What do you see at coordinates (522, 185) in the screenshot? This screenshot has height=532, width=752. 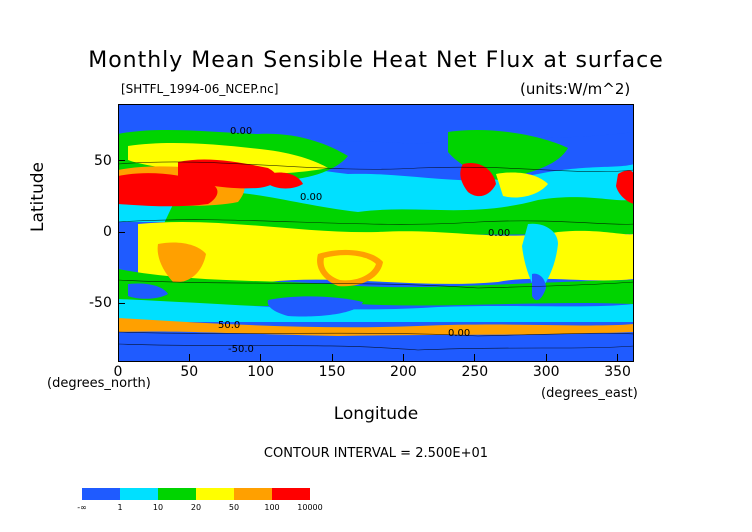 I see `land-namerica-yellow` at bounding box center [522, 185].